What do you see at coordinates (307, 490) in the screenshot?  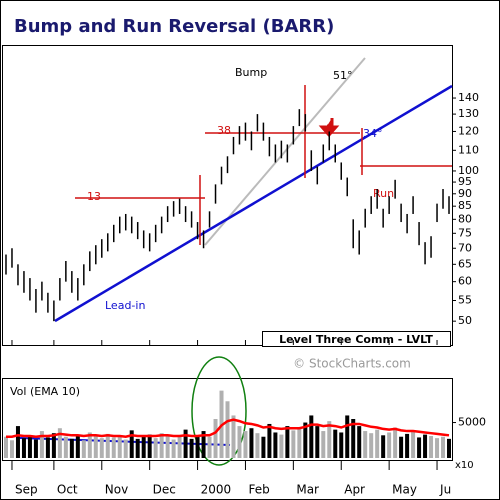 I see `x-tick-label: Mar` at bounding box center [307, 490].